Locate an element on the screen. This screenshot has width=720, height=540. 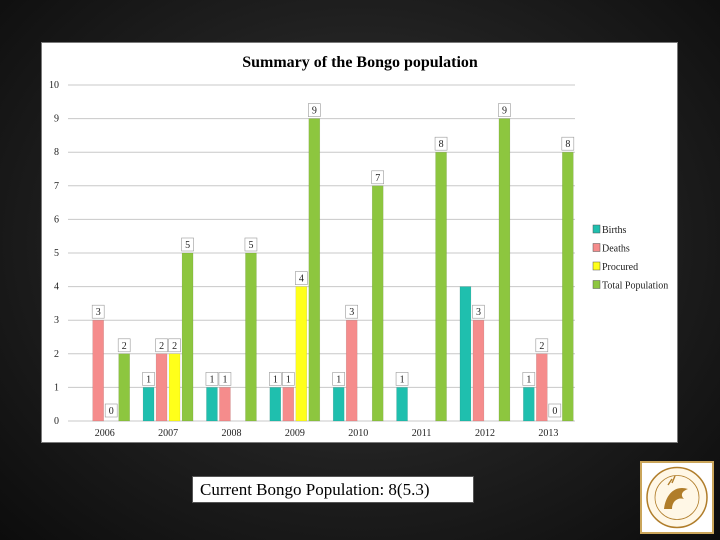
y-tick-label: 6 is located at coordinates (56, 219).